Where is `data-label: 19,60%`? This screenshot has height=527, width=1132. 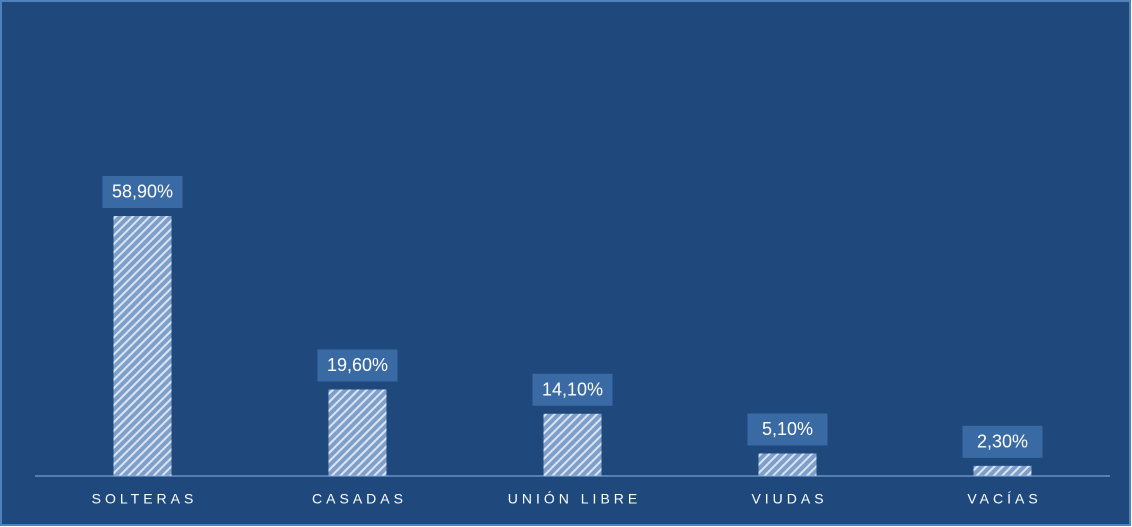
data-label: 19,60% is located at coordinates (357, 365).